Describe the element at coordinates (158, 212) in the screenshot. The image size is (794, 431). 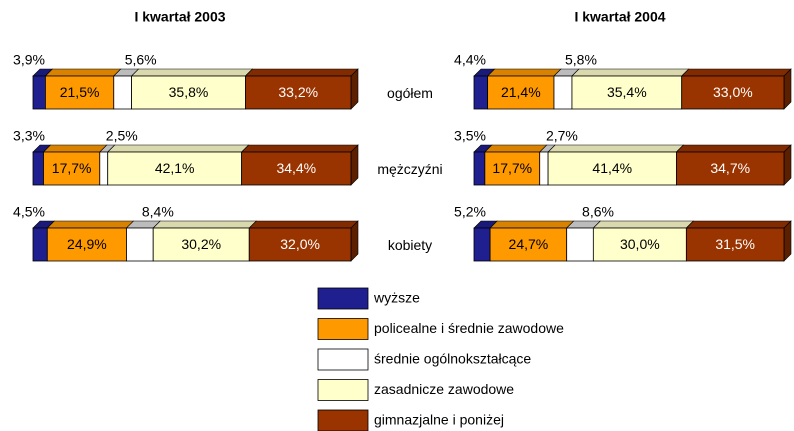
I see `value-label: 8,4%` at that location.